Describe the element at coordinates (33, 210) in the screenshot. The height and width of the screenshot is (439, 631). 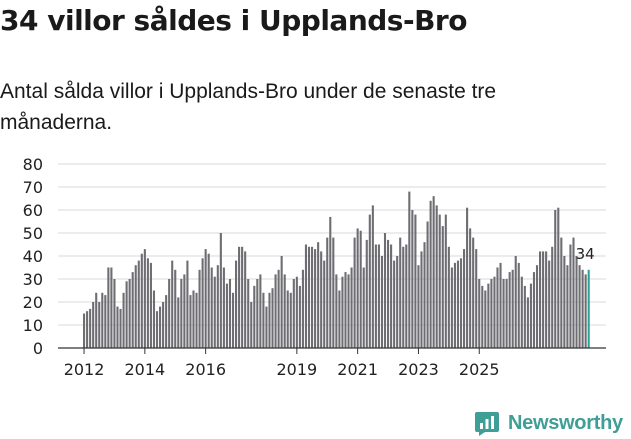
I see `y-tick-label: 60` at that location.